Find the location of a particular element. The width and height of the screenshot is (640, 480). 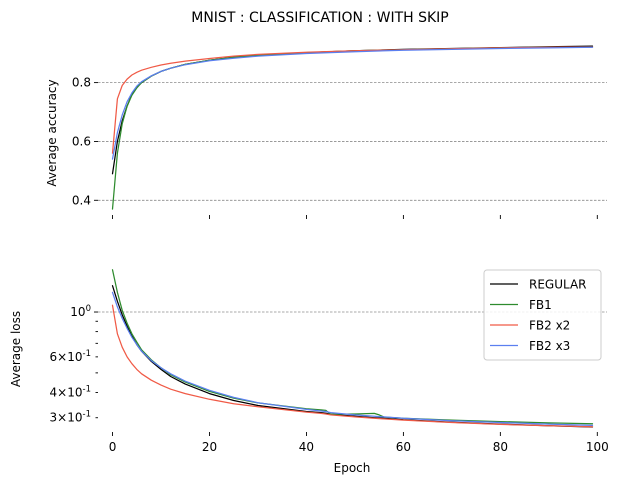

accuracy-y-tick-label: 0.8 is located at coordinates (81, 83).